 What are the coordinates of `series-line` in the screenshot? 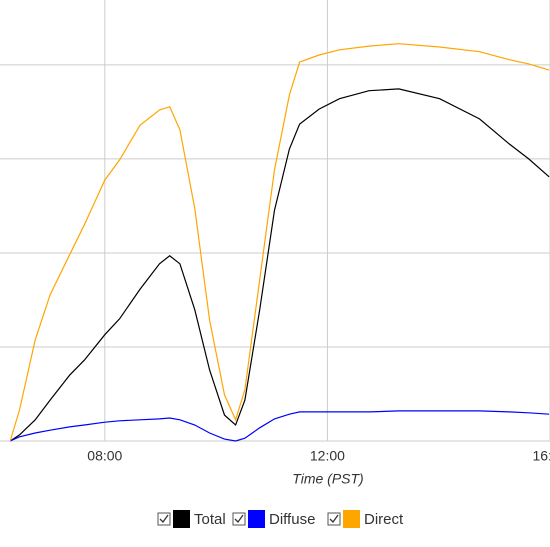 It's located at (279, 426).